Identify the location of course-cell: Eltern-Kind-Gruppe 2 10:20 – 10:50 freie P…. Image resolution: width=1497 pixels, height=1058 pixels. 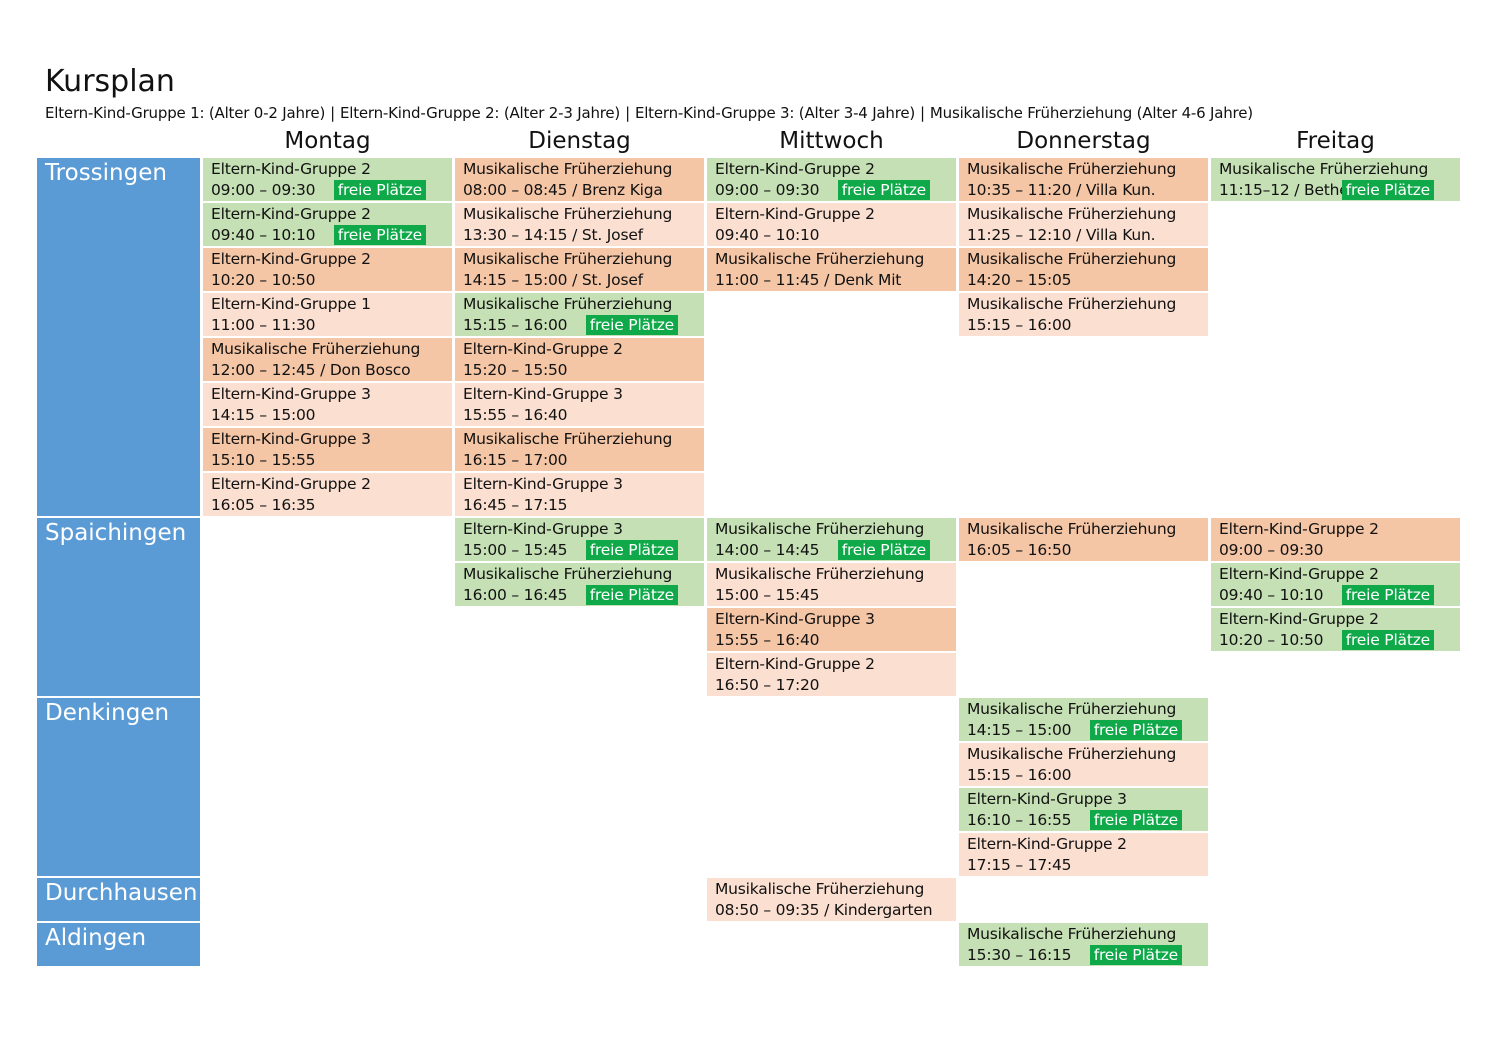
(1335, 629).